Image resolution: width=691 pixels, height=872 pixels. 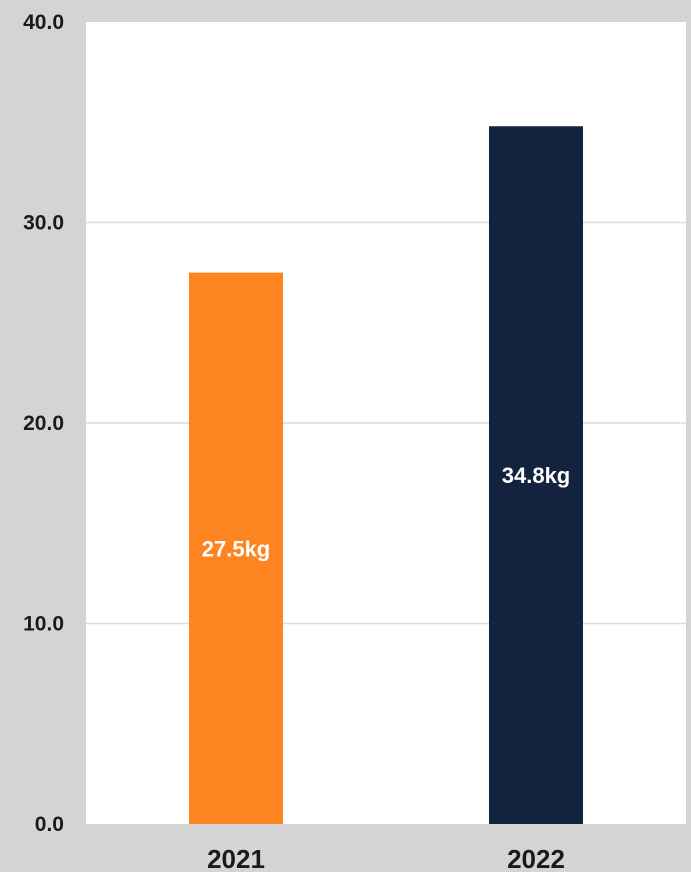 What do you see at coordinates (43, 624) in the screenshot?
I see `y-tick-label: 10.0` at bounding box center [43, 624].